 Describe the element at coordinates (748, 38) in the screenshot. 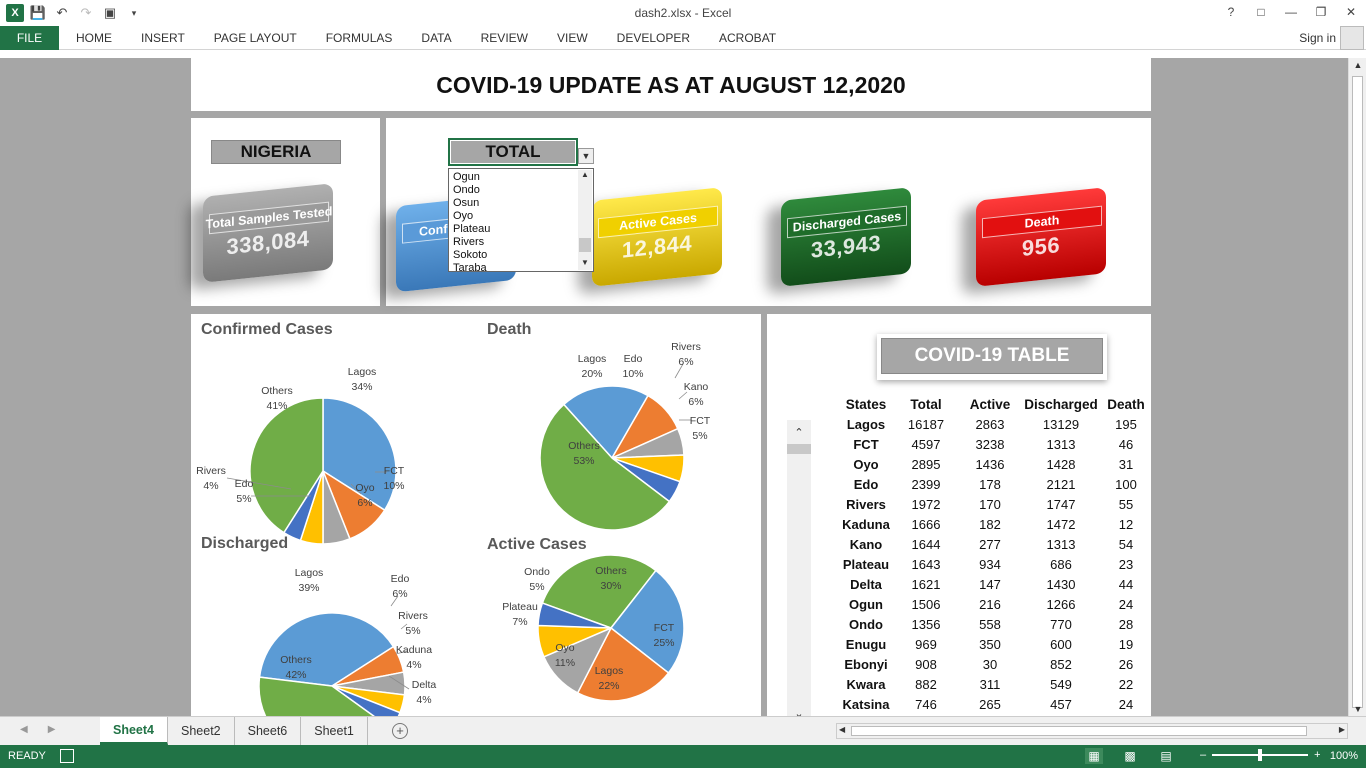

I see `tab-acrobat: ACROBAT` at that location.